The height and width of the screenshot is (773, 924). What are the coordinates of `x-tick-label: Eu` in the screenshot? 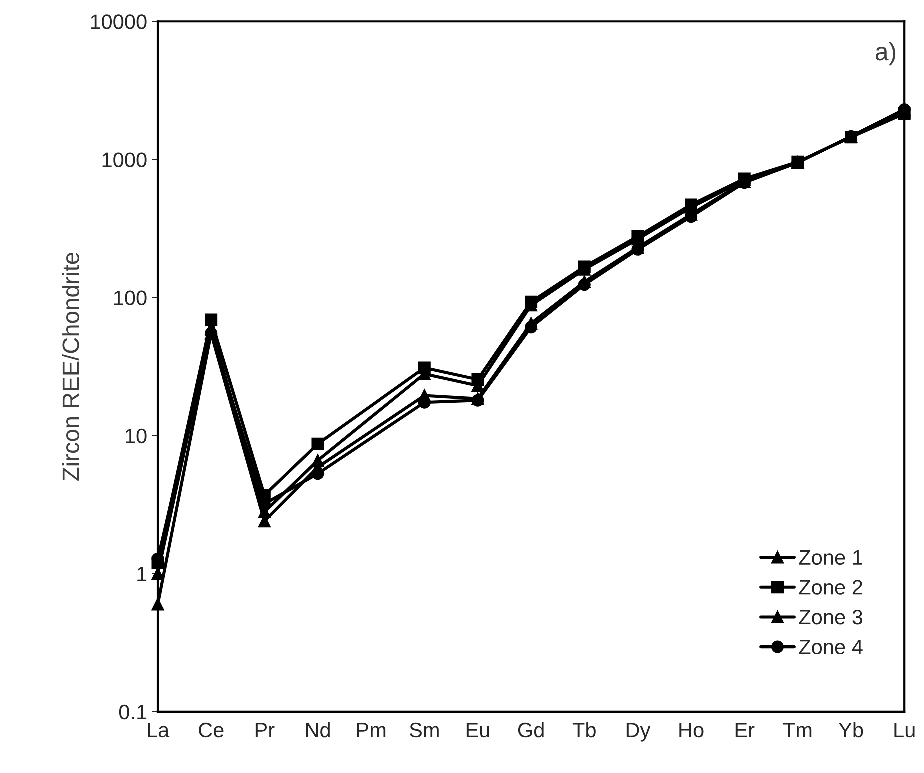 It's located at (478, 730).